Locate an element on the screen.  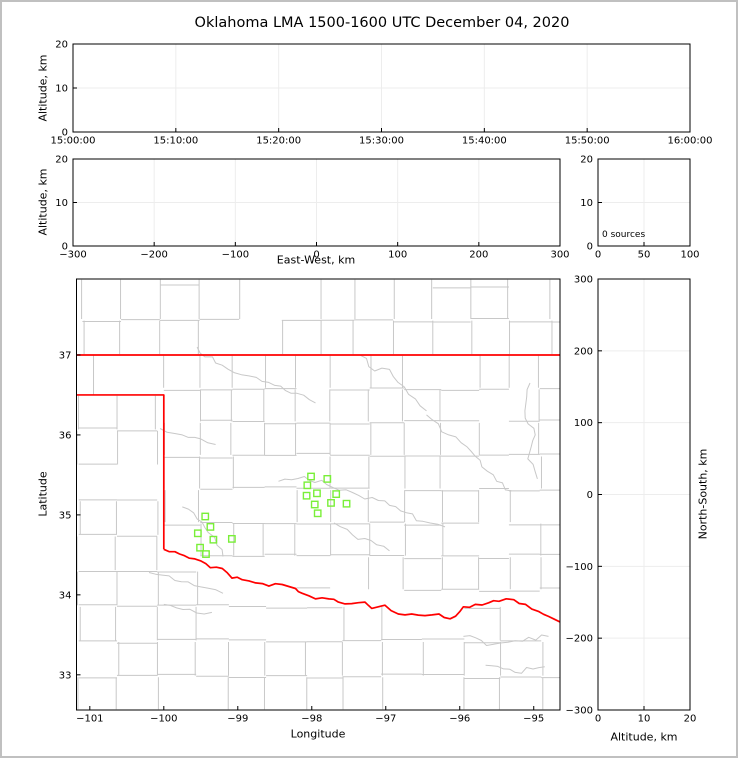
panel-ticks: −300 −200 −100 0 100 200 300 0 10 20 is located at coordinates (312, 208).